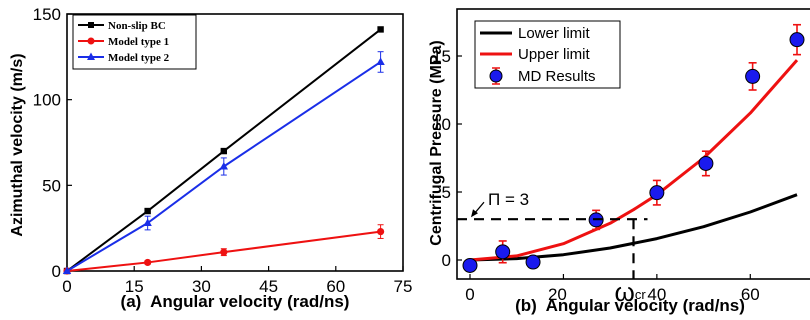 The height and width of the screenshot is (320, 810). I want to click on panel-a-legend-label-2: Model type 2, so click(139, 58).